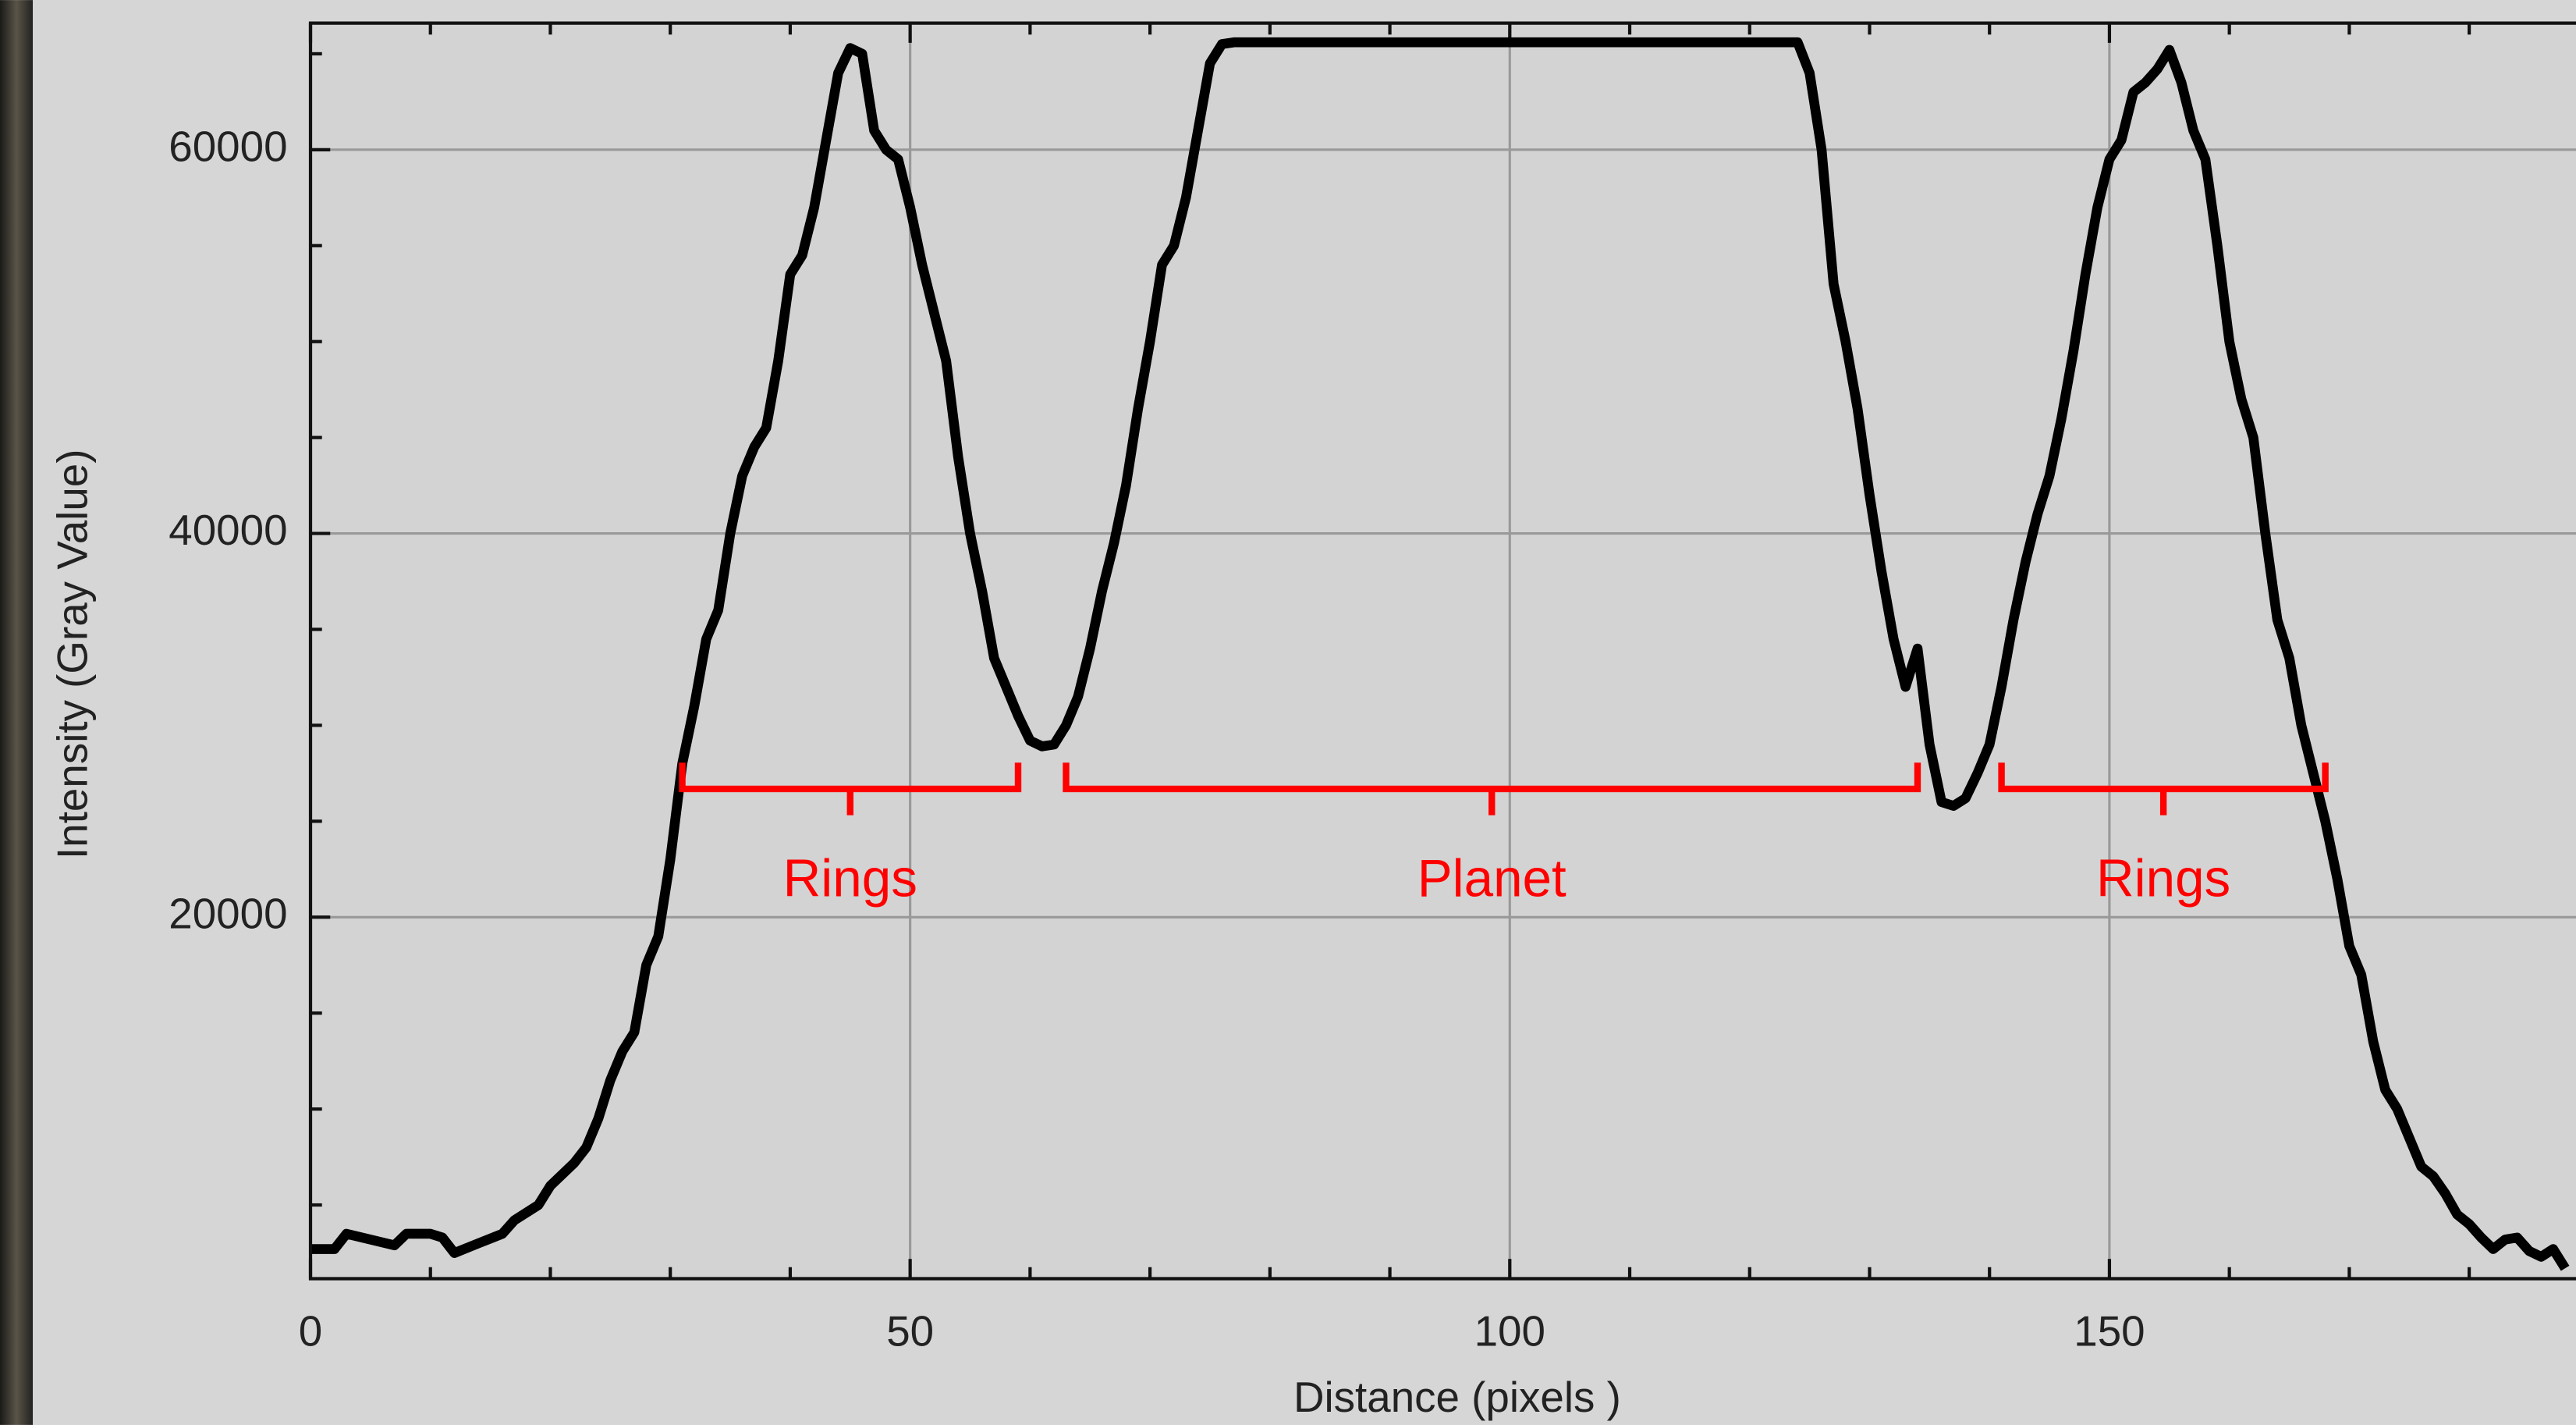 The width and height of the screenshot is (2576, 1425). I want to click on y-tick-label: 40000, so click(228, 530).